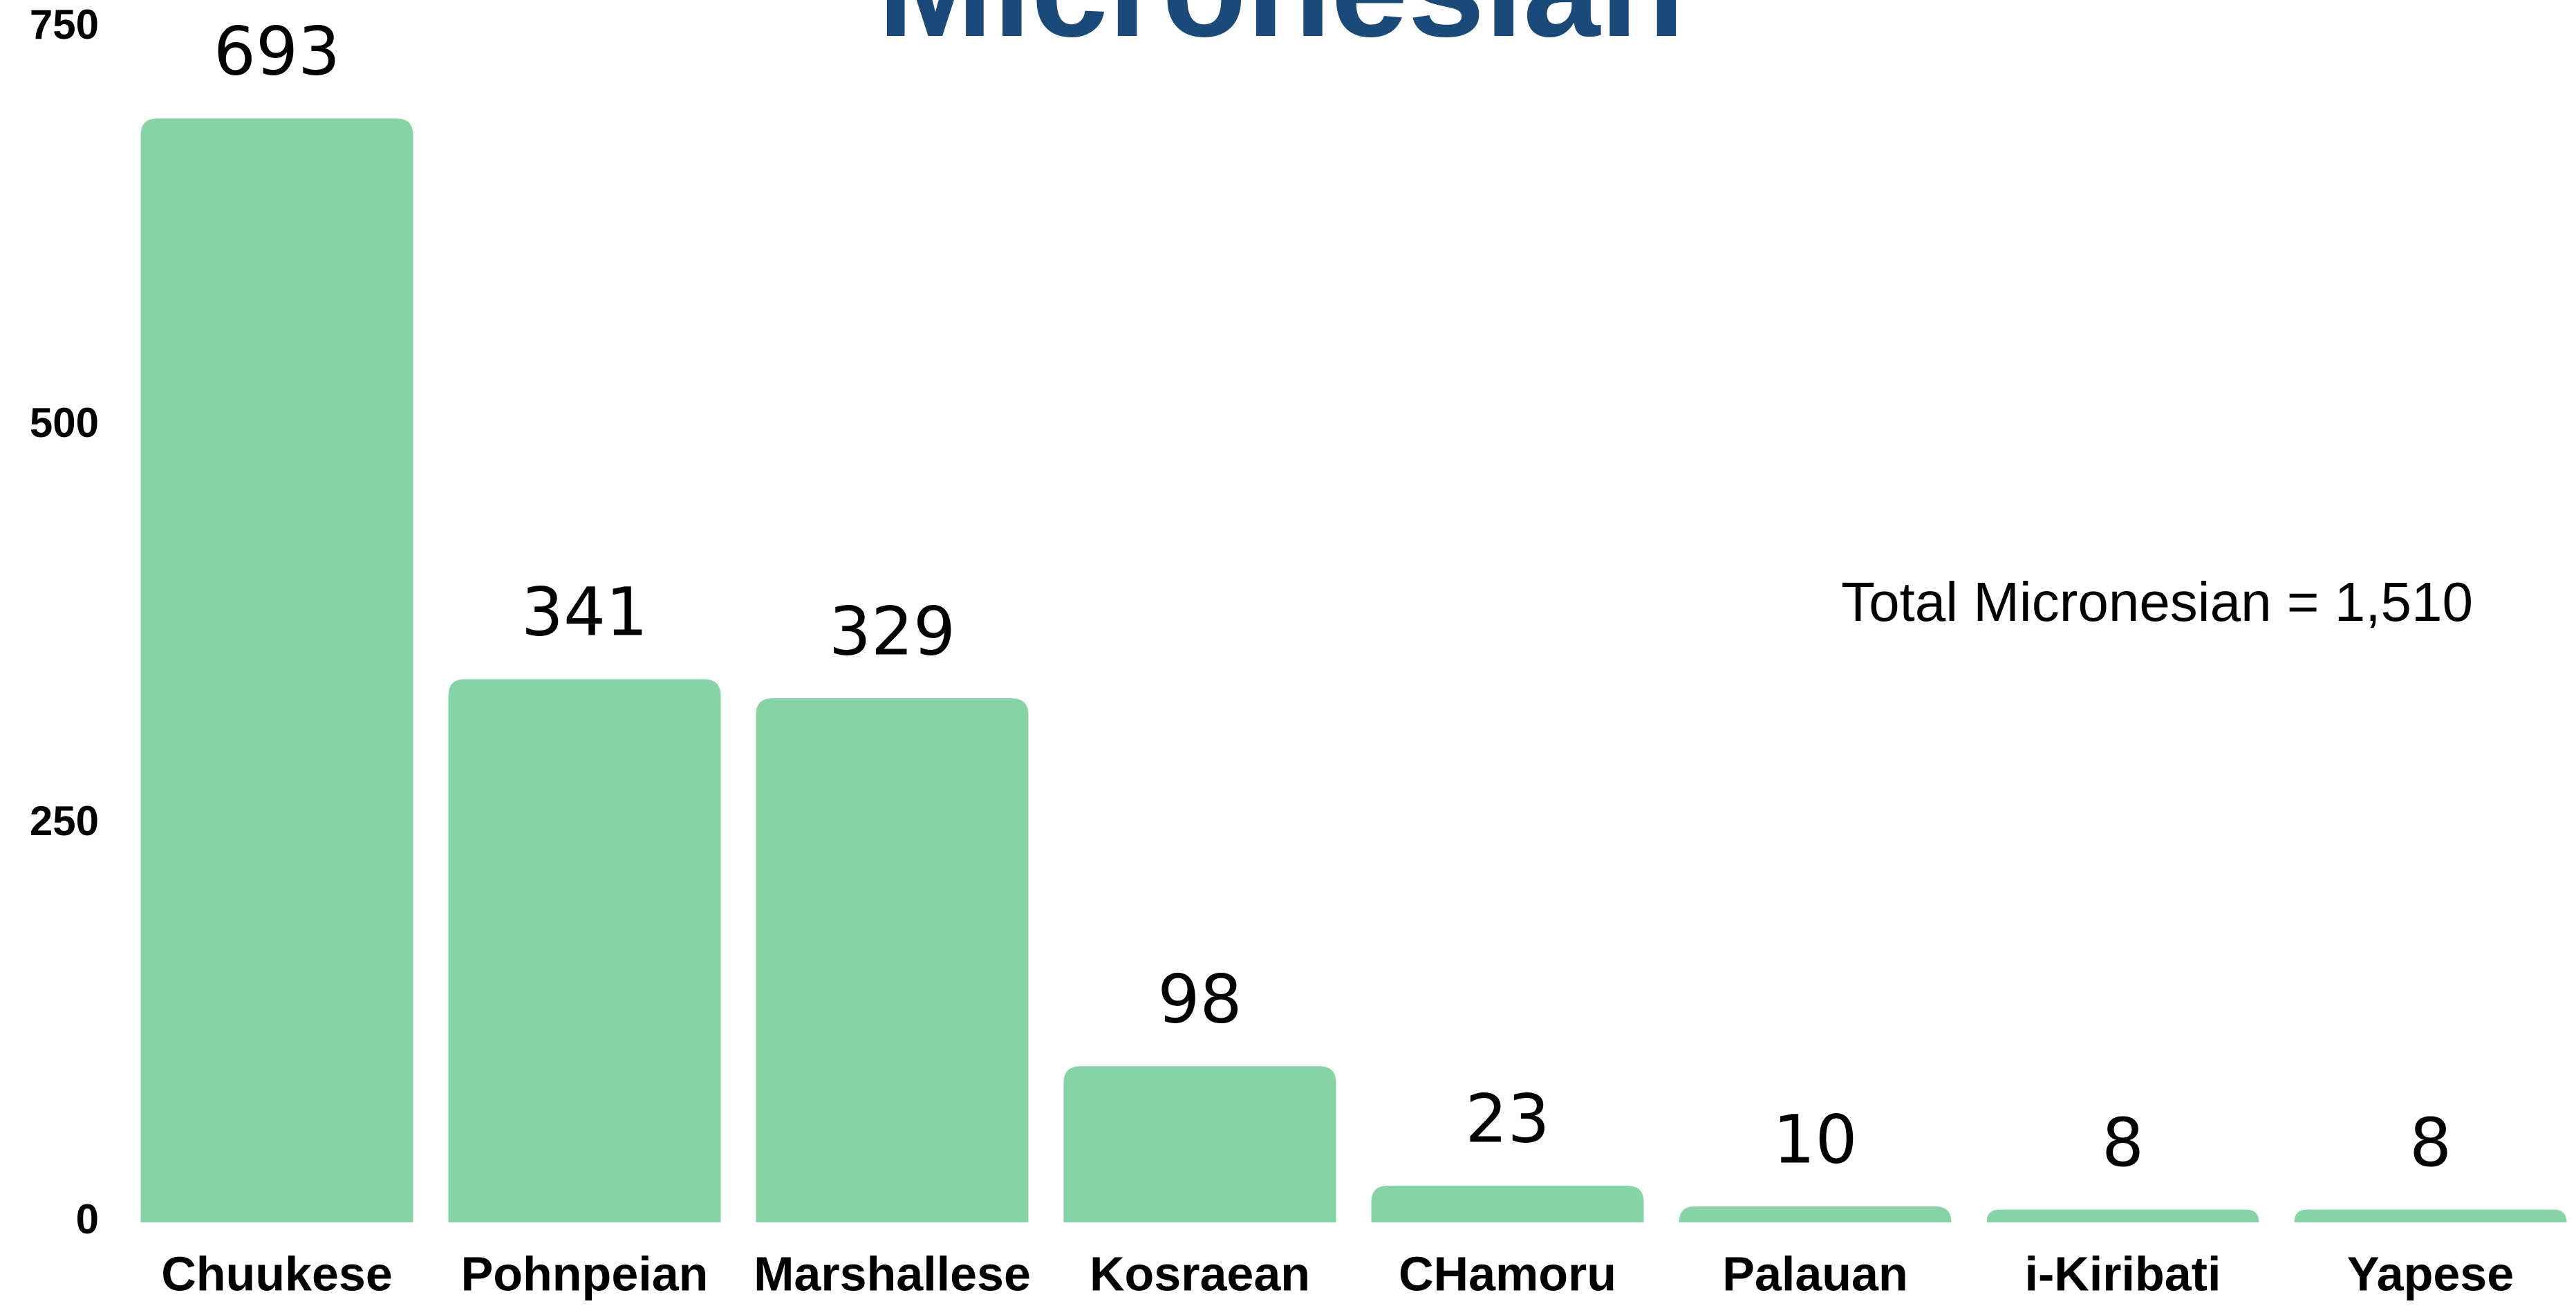 The height and width of the screenshot is (1306, 2576). What do you see at coordinates (585, 1273) in the screenshot?
I see `x-tick-label: Pohnpeian` at bounding box center [585, 1273].